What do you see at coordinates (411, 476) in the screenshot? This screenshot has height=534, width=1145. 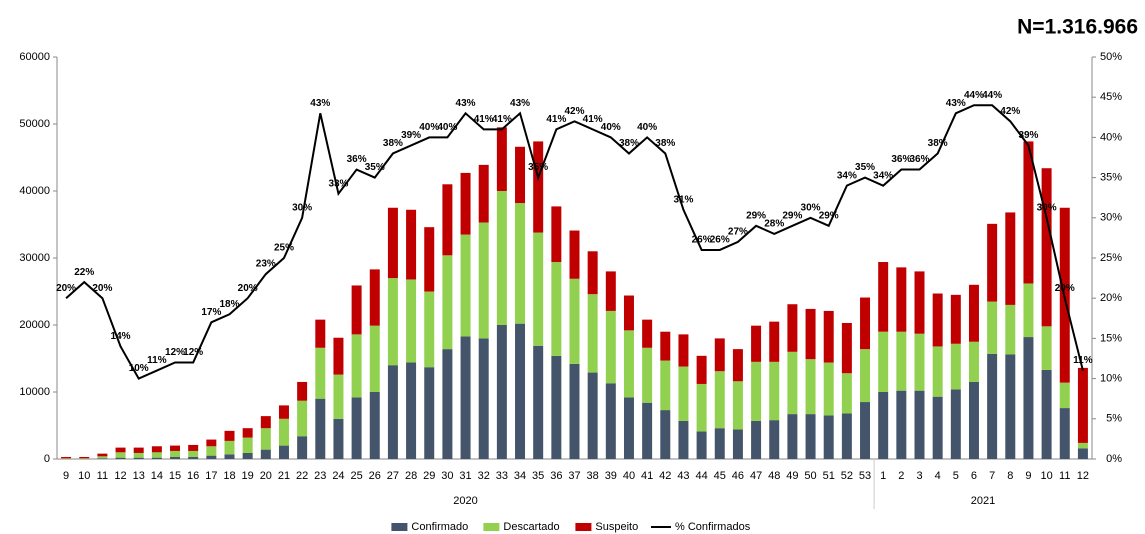 I see `x-tick-label: 28` at bounding box center [411, 476].